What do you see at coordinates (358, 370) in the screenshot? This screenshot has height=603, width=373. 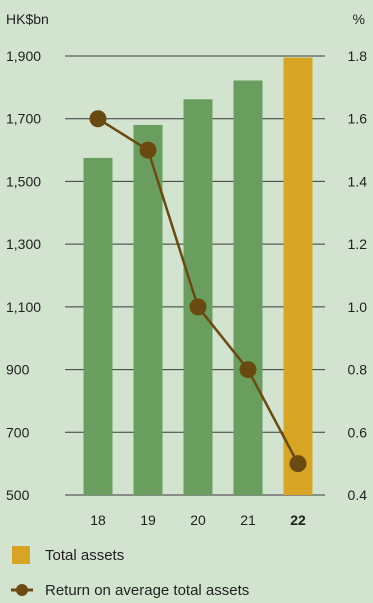 I see `right-tick-label: 0.8` at bounding box center [358, 370].